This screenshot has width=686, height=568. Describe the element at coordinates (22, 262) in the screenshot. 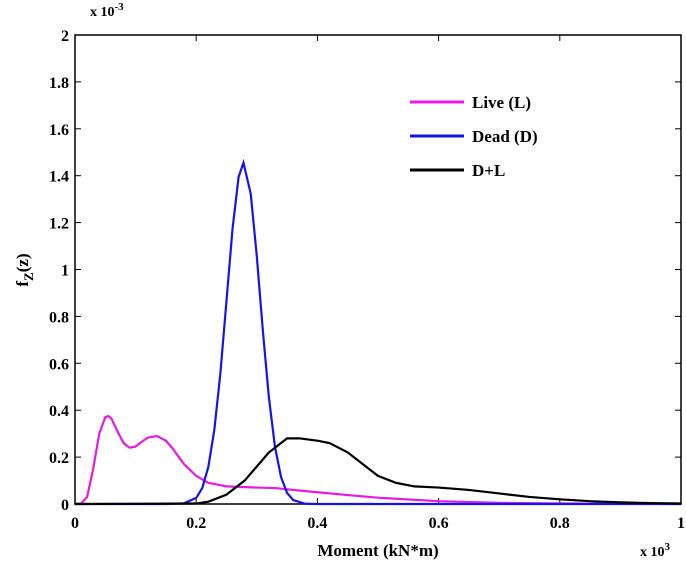

I see `y-label-rest: (z)` at that location.